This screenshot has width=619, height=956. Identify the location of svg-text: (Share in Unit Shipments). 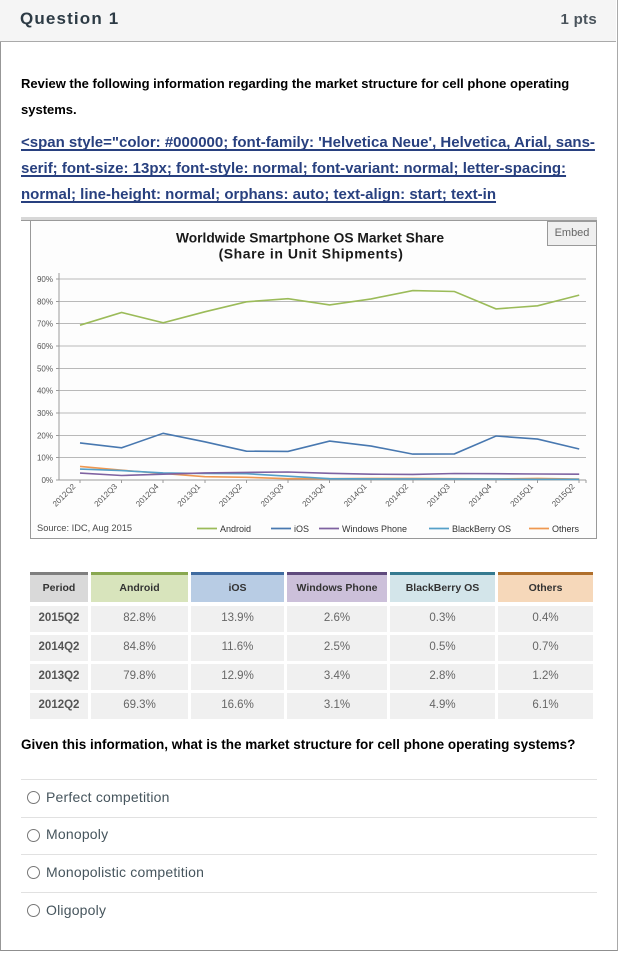
(311, 254).